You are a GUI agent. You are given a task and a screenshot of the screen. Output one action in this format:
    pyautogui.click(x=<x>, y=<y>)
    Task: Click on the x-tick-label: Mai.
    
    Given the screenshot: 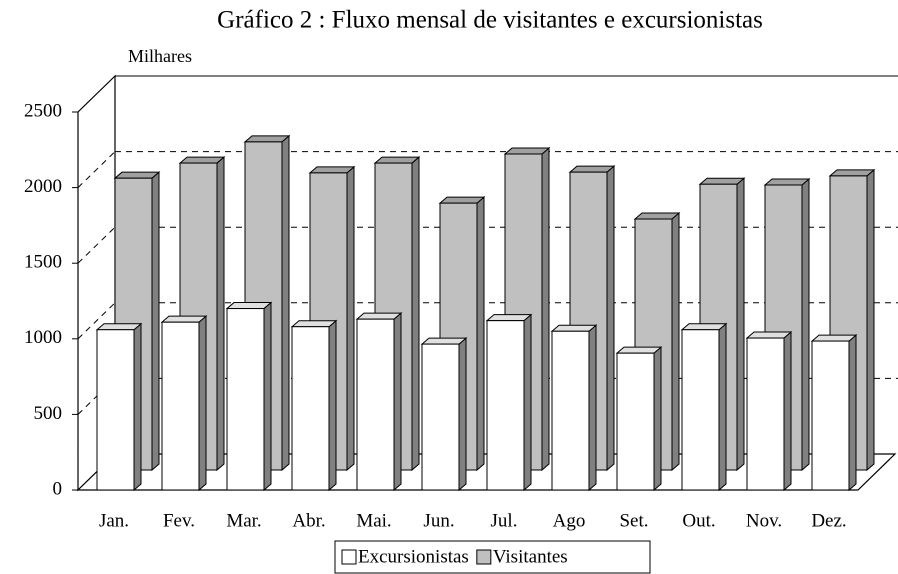 What is the action you would take?
    pyautogui.click(x=373, y=520)
    